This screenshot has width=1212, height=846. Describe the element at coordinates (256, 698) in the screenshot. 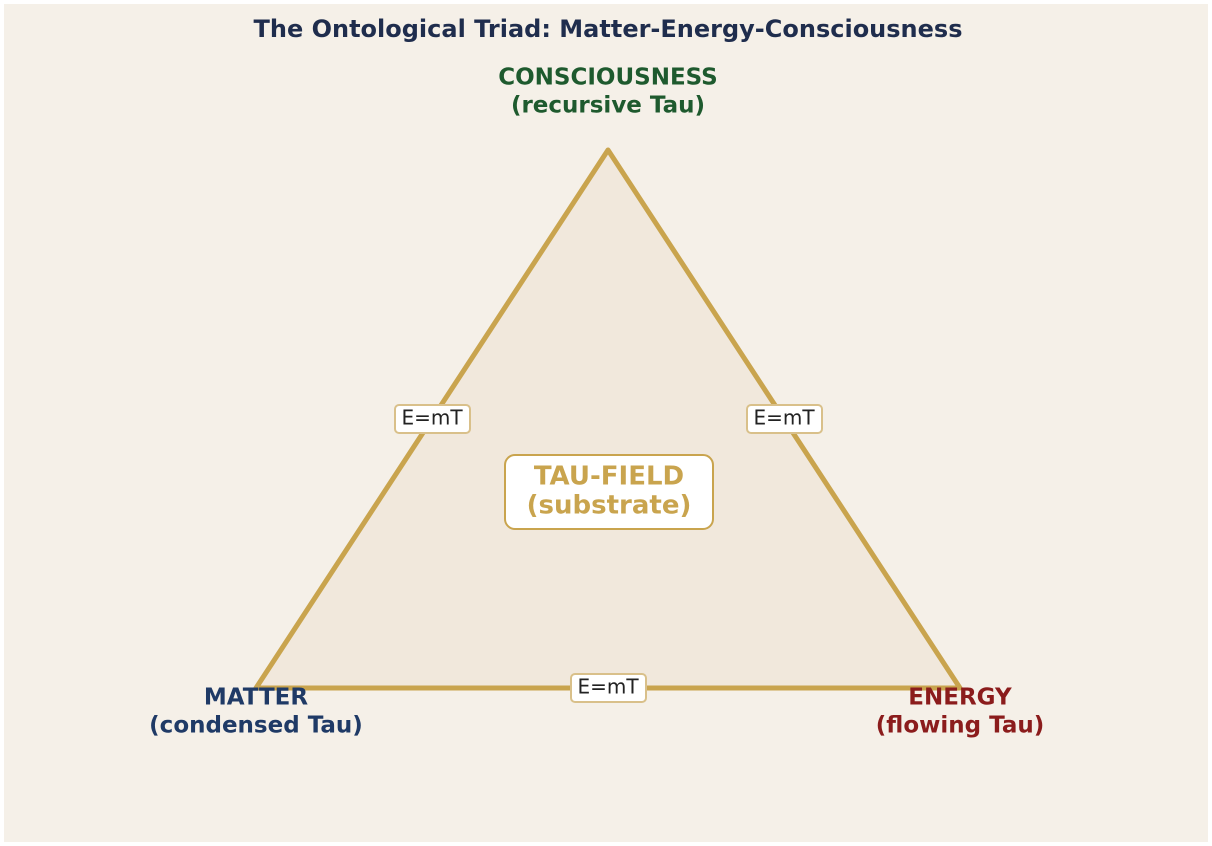

I see `node-label: MATTER` at that location.